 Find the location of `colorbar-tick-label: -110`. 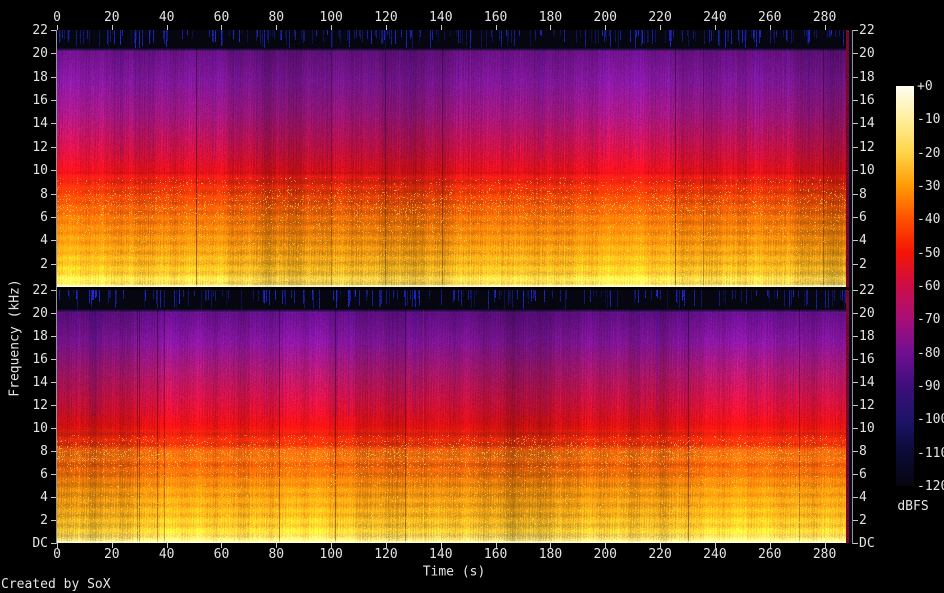

colorbar-tick-label: -110 is located at coordinates (930, 453).